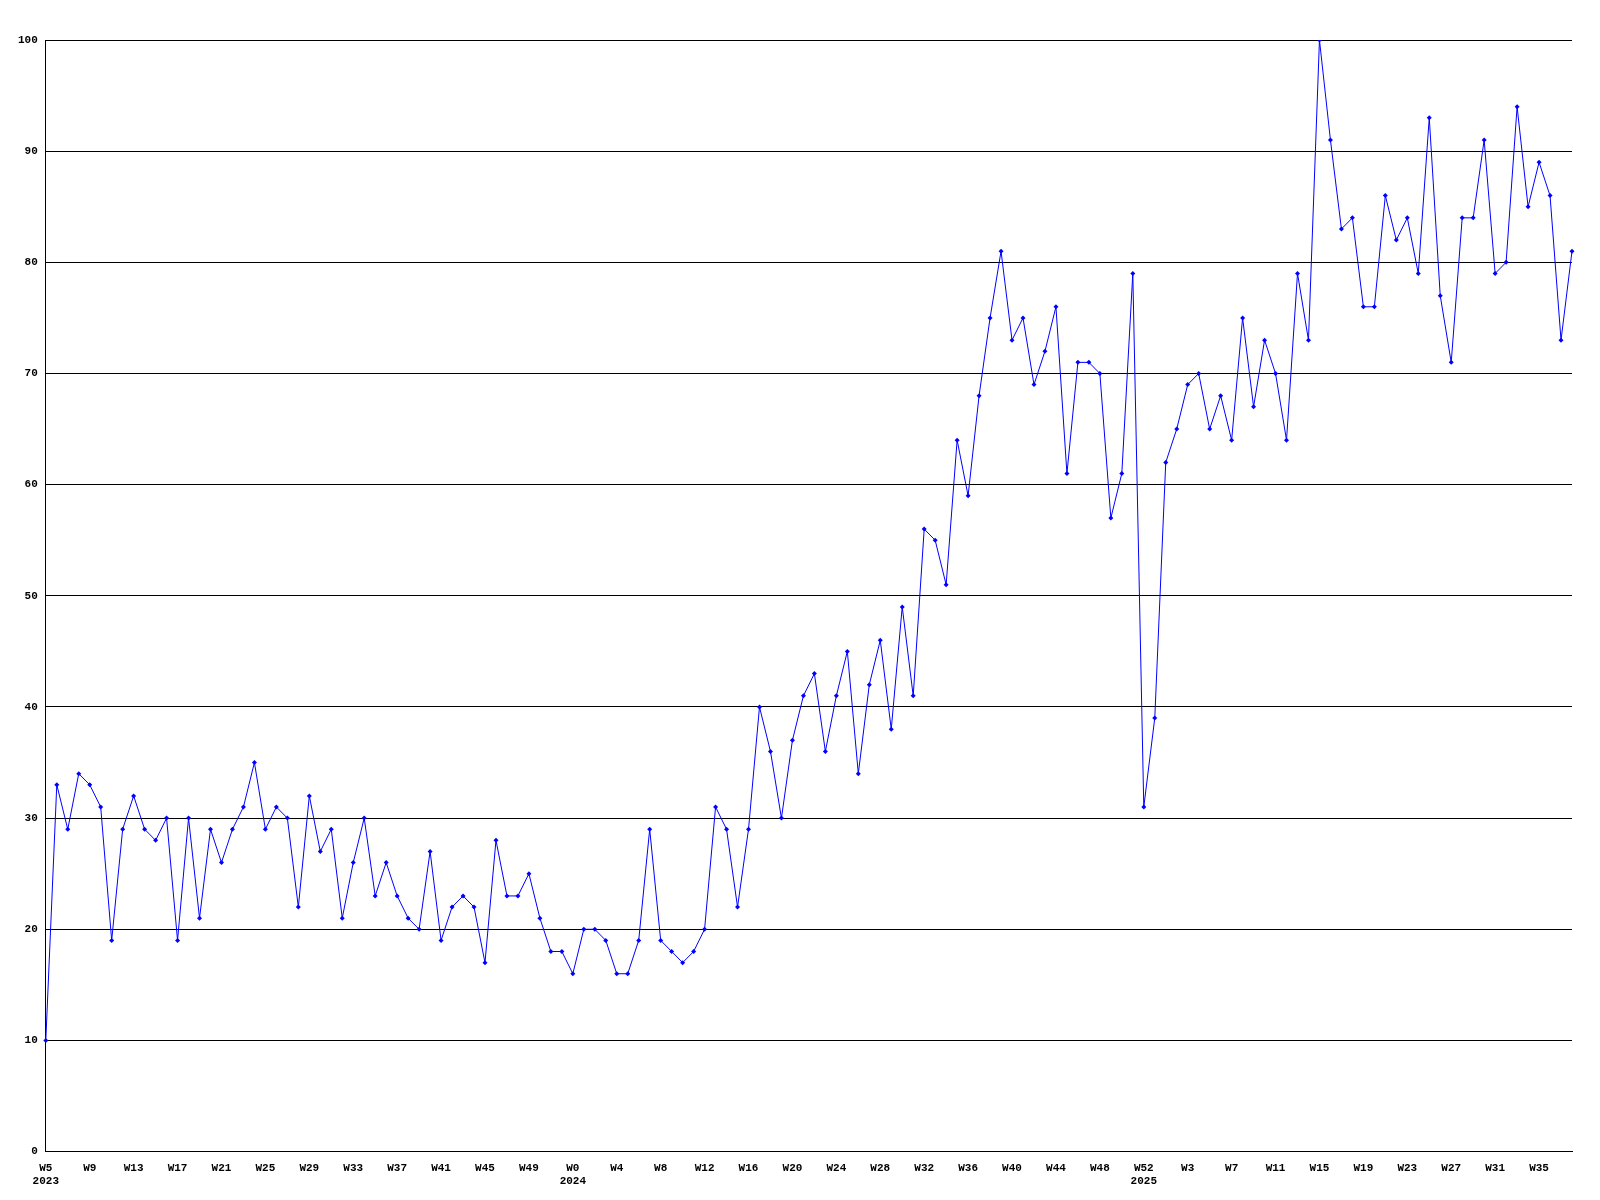 Image resolution: width=1600 pixels, height=1200 pixels. What do you see at coordinates (31, 150) in the screenshot?
I see `y-tick-label: 90` at bounding box center [31, 150].